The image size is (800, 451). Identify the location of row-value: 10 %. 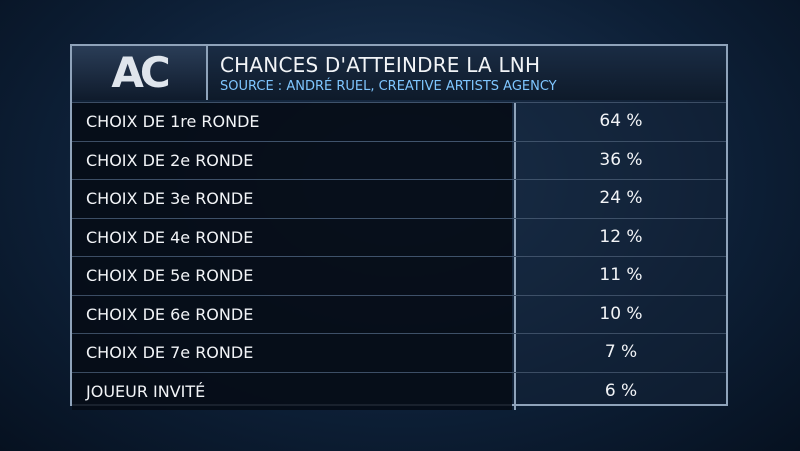
(620, 314).